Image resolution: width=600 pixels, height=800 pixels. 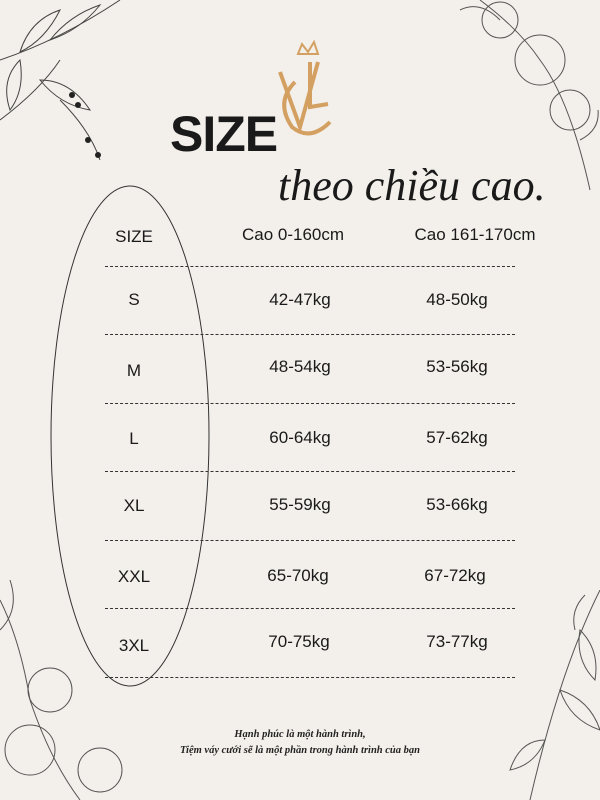 What do you see at coordinates (457, 641) in the screenshot?
I see `weight-cell: 73-77kg` at bounding box center [457, 641].